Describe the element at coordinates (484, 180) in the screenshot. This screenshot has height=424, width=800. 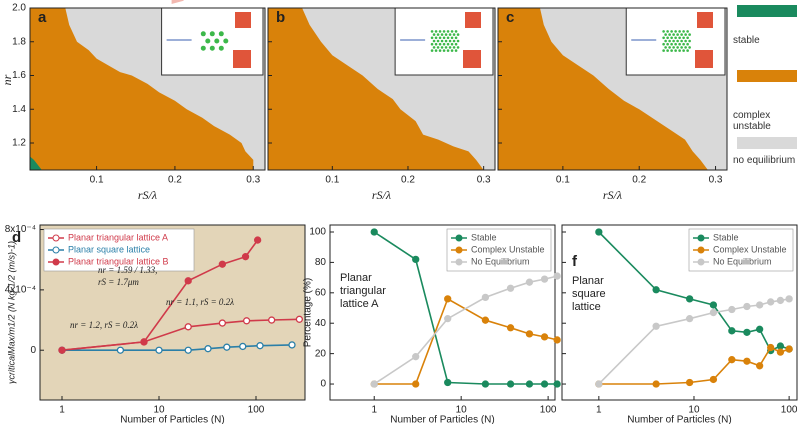
I see `x-tick-label: 0.3` at that location.